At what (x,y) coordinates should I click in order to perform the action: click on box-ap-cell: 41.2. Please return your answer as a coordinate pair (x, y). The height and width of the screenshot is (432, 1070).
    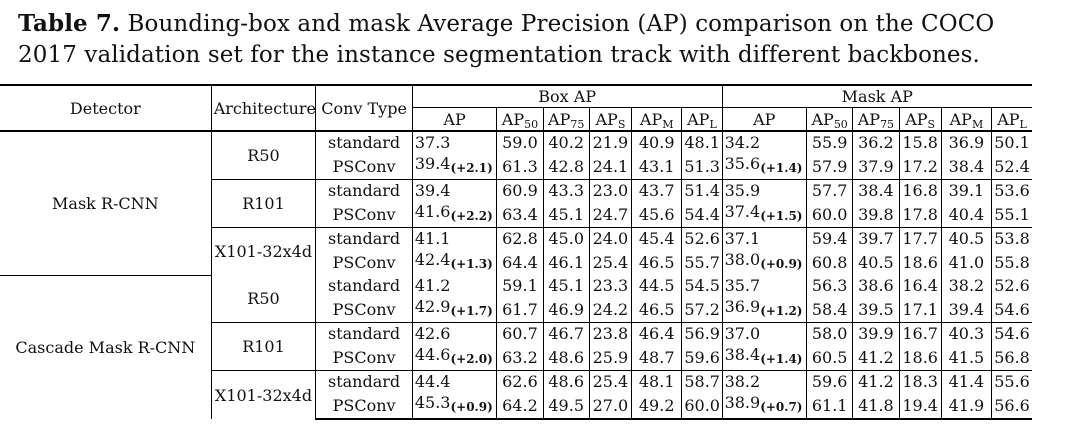
    Looking at the image, I should click on (455, 285).